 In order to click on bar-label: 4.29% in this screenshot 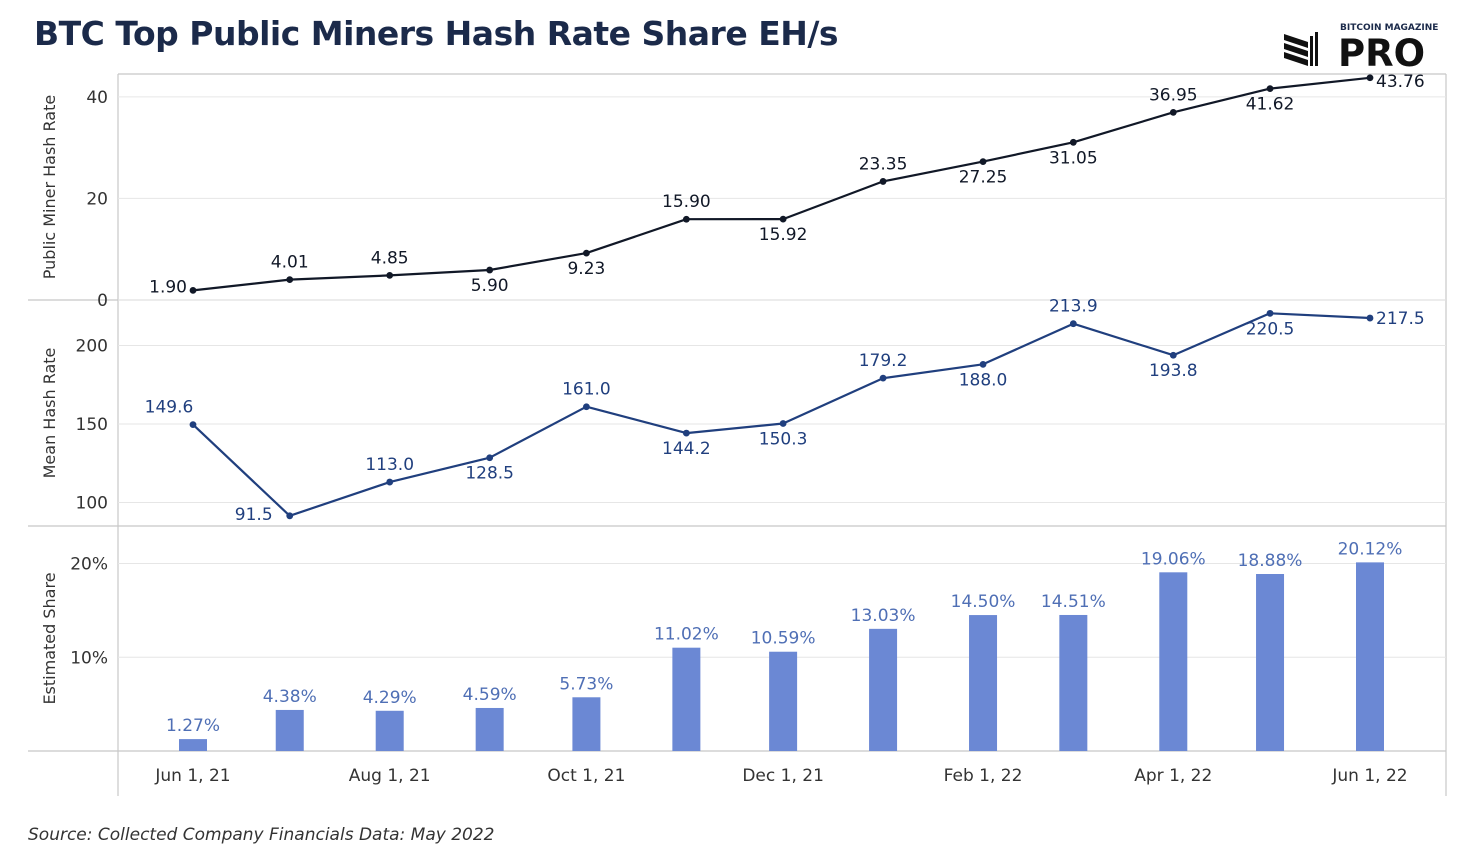, I will do `click(390, 698)`.